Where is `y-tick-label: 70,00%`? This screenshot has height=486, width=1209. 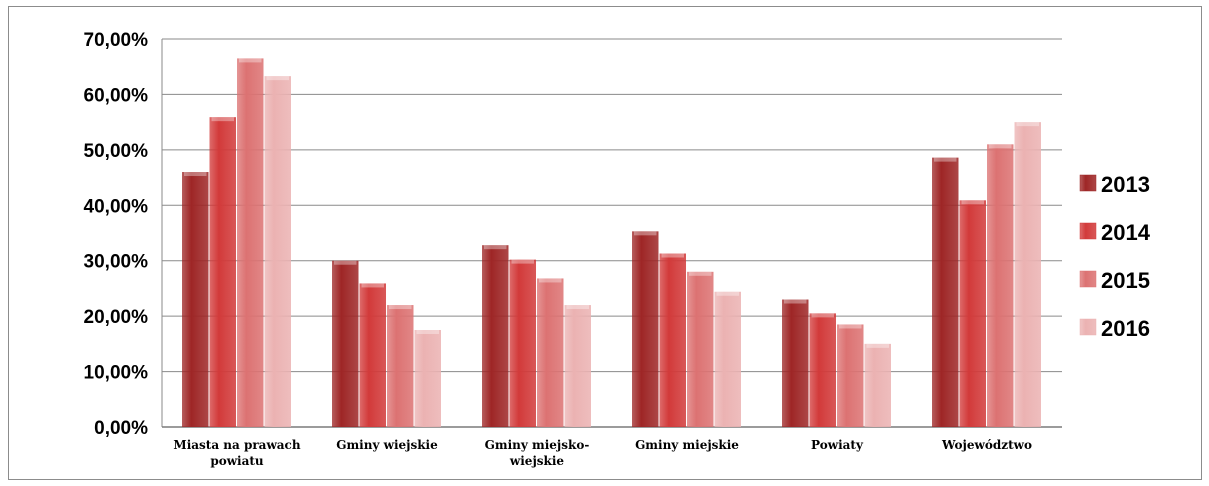
y-tick-label: 70,00% is located at coordinates (116, 40).